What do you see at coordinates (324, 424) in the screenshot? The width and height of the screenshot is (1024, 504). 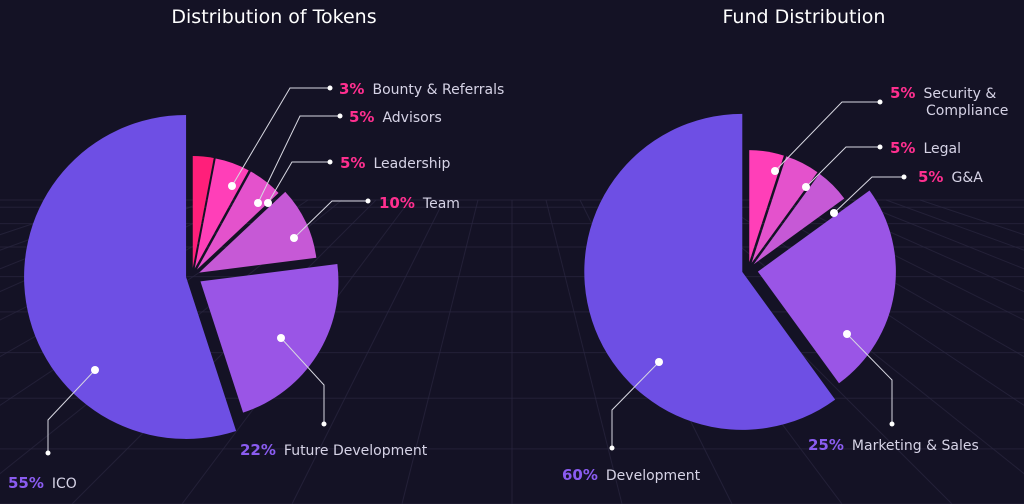 I see `tokens-leader-end-future-development` at bounding box center [324, 424].